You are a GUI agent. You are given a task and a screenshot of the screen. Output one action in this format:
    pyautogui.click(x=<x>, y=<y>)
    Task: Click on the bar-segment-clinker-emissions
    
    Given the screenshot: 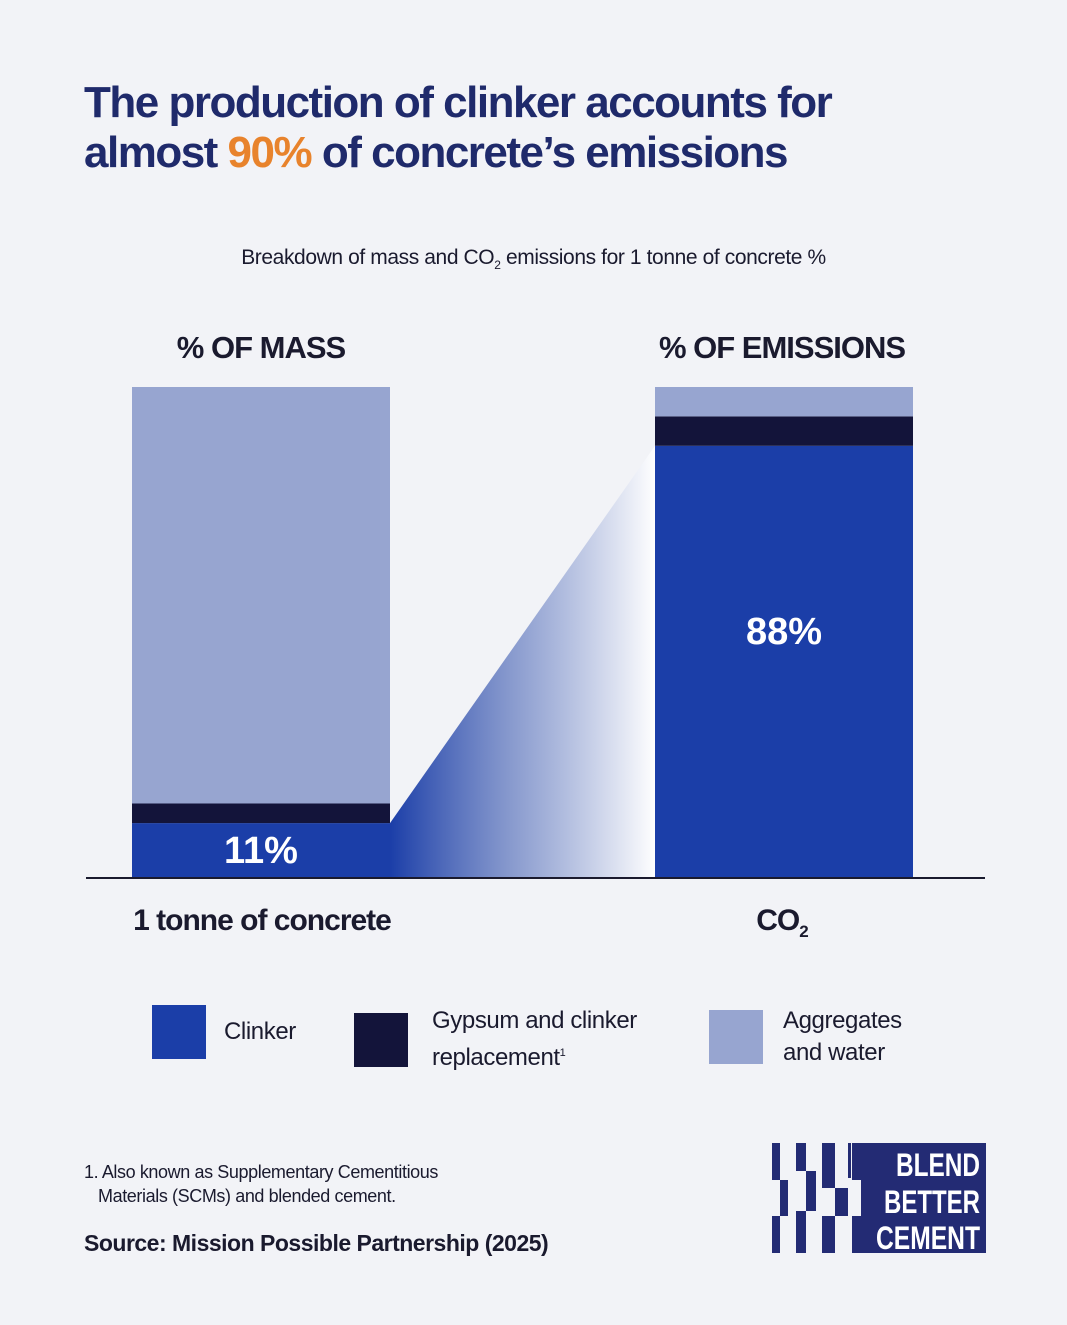 What is the action you would take?
    pyautogui.click(x=784, y=661)
    